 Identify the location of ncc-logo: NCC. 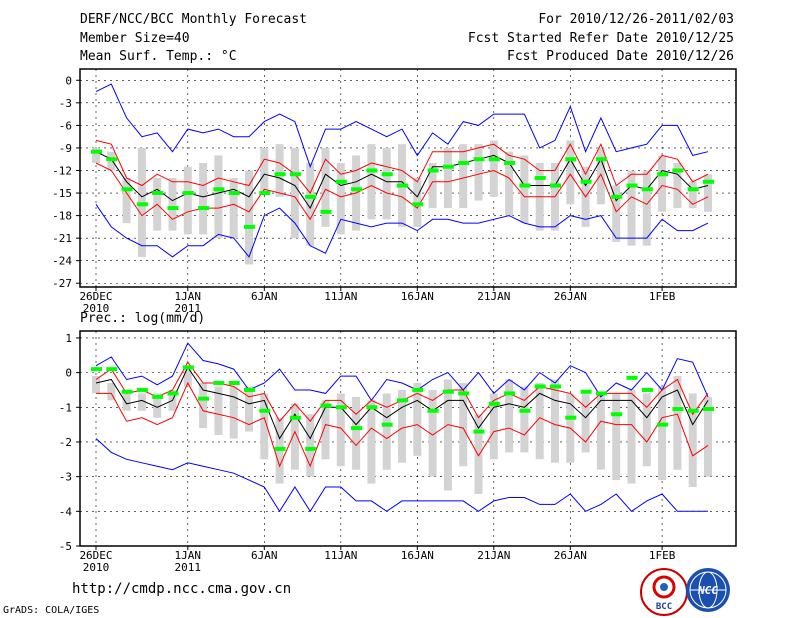
(708, 590).